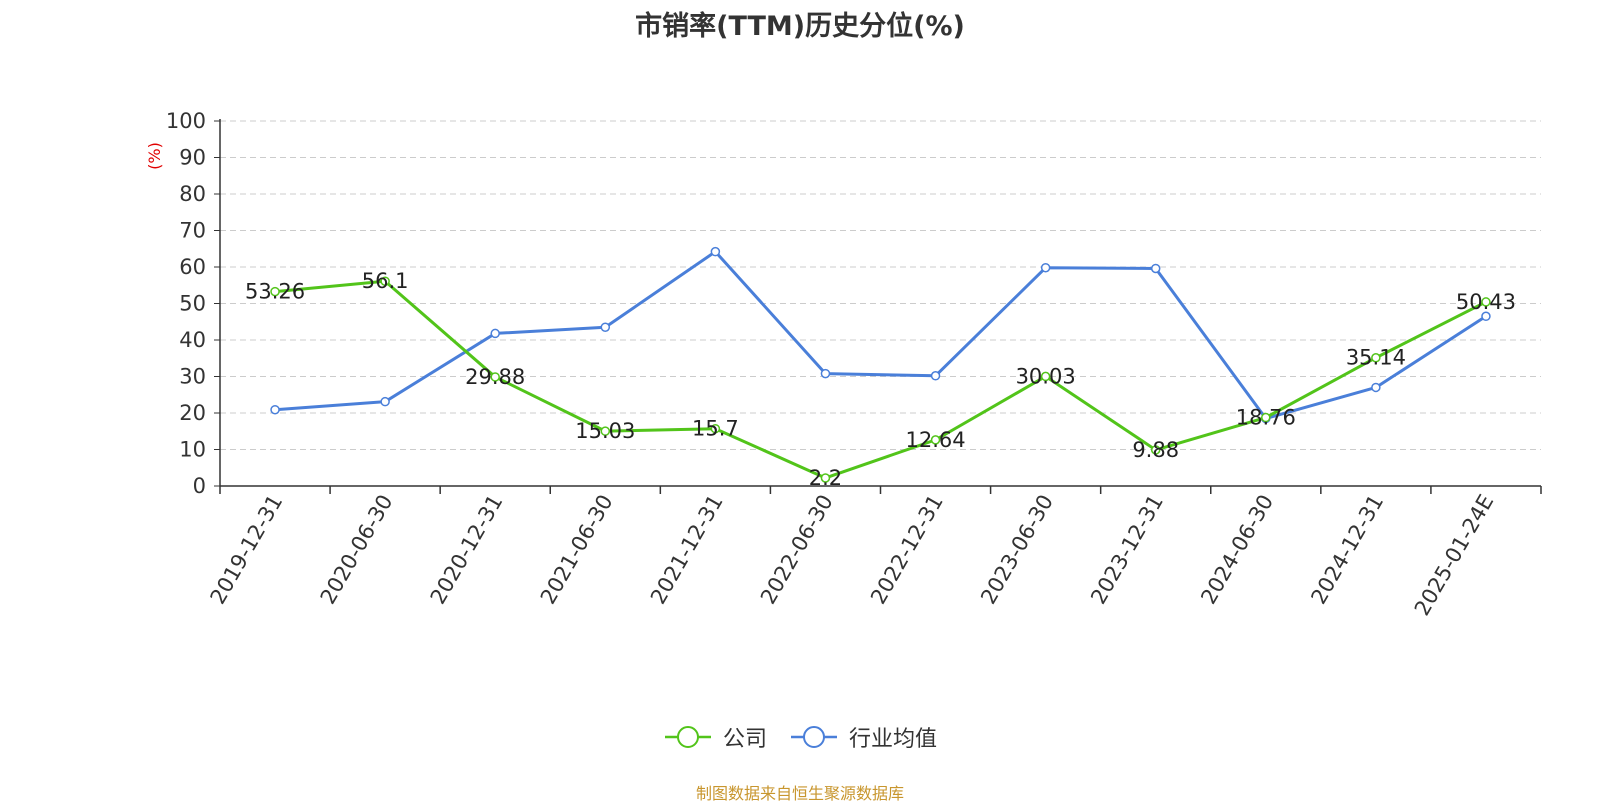 This screenshot has width=1600, height=804. Describe the element at coordinates (199, 486) in the screenshot. I see `y-tick-label: 0` at that location.